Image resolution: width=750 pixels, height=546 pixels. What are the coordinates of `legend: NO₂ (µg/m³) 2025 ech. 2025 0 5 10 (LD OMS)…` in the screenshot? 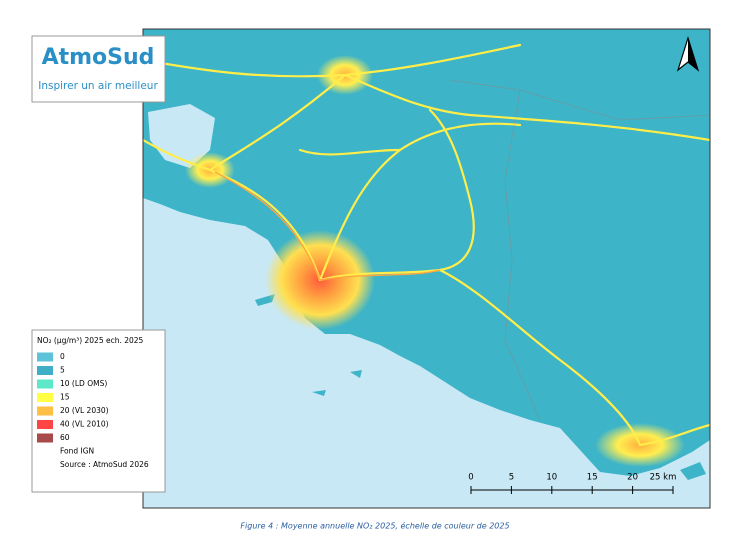 It's located at (98, 411).